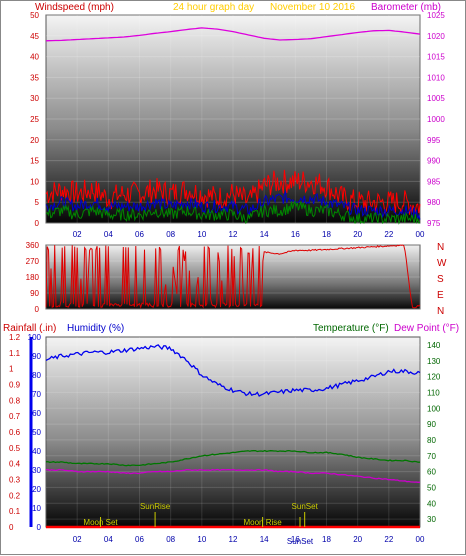  I want to click on wind-y-tick-label: 30, so click(34, 98).